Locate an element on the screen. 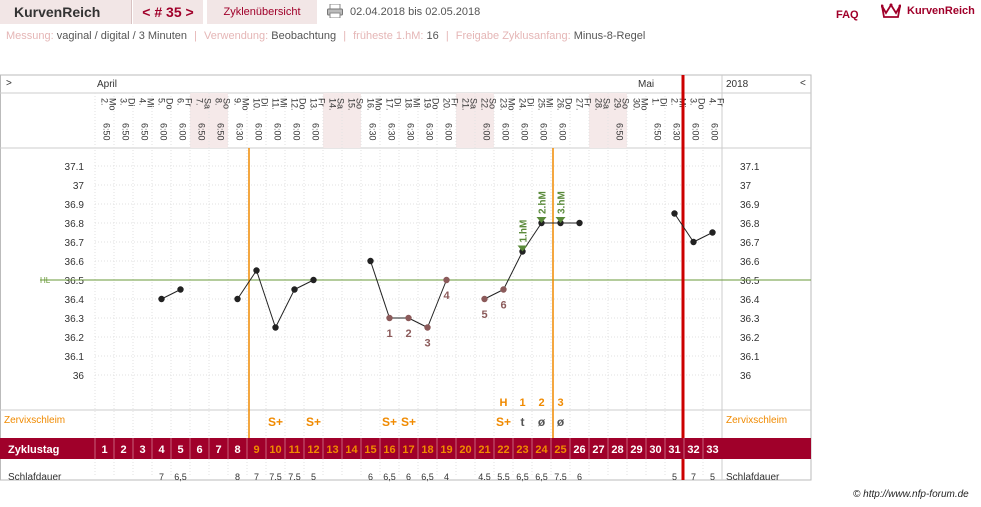 Image resolution: width=981 pixels, height=507 pixels. printer-icon is located at coordinates (335, 11).